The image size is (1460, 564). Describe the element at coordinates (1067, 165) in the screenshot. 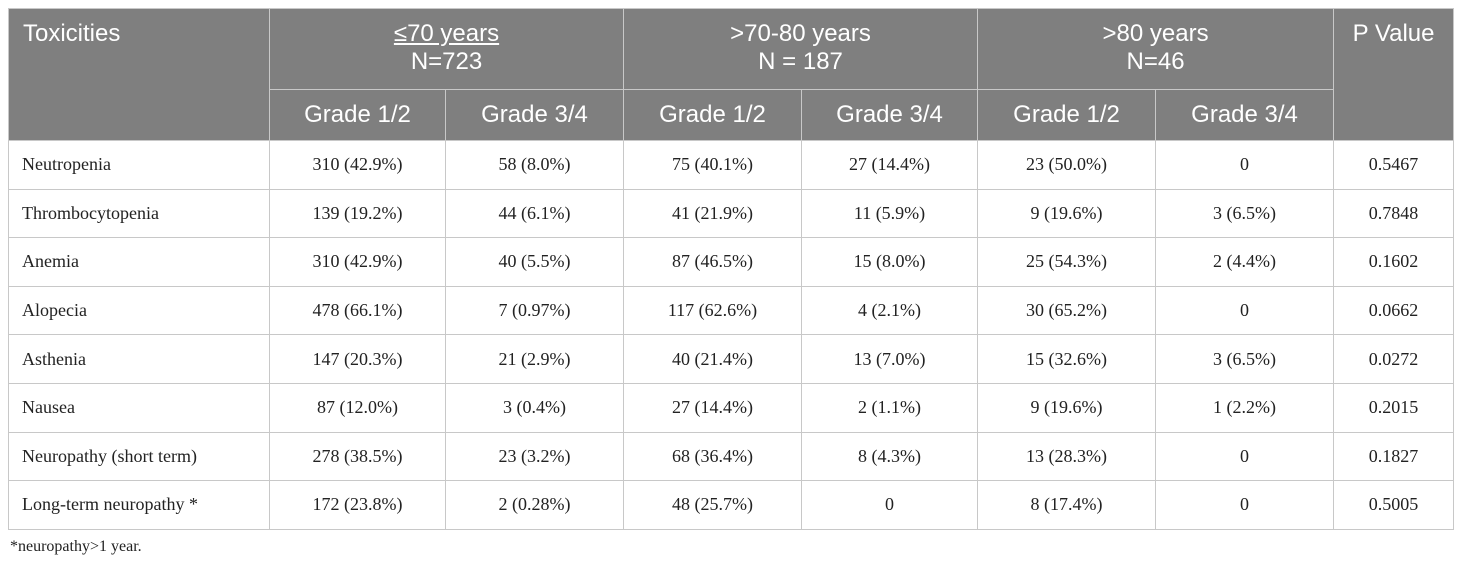

I see `table-cell: 23 (50.0%)` at that location.